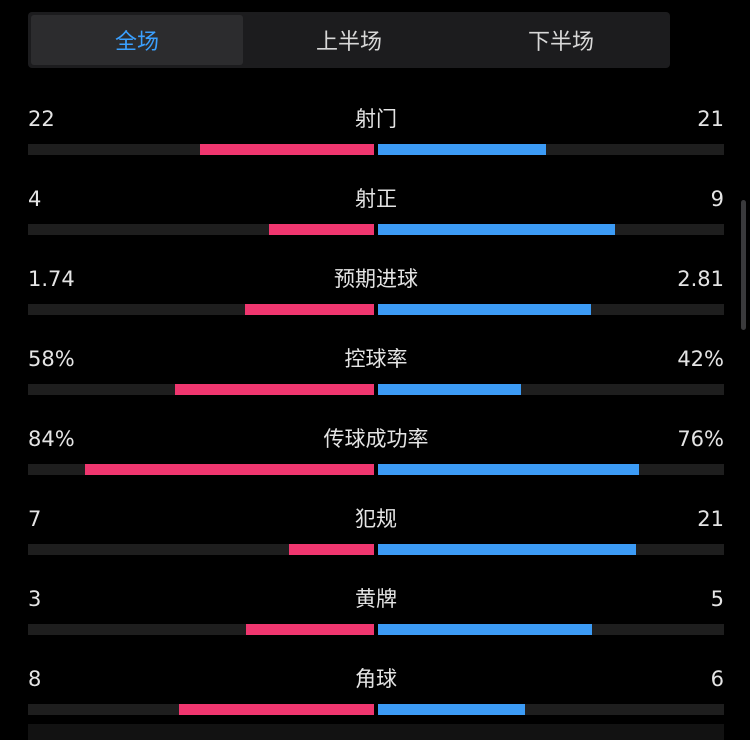 Image resolution: width=750 pixels, height=740 pixels. Describe the element at coordinates (376, 519) in the screenshot. I see `stat-label: 犯规` at that location.